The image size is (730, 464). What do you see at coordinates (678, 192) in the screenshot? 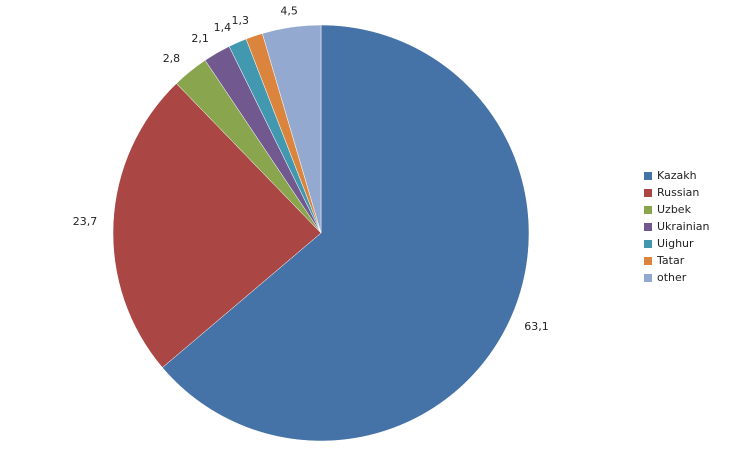
I see `legend-label: Russian` at bounding box center [678, 192].